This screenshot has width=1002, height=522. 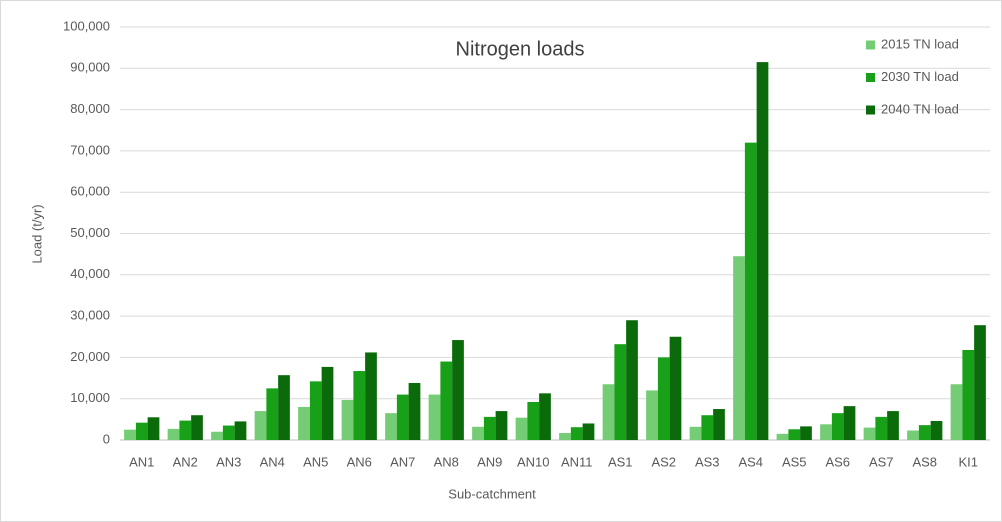 What do you see at coordinates (402, 461) in the screenshot?
I see `x-tick-label: AN7` at bounding box center [402, 461].